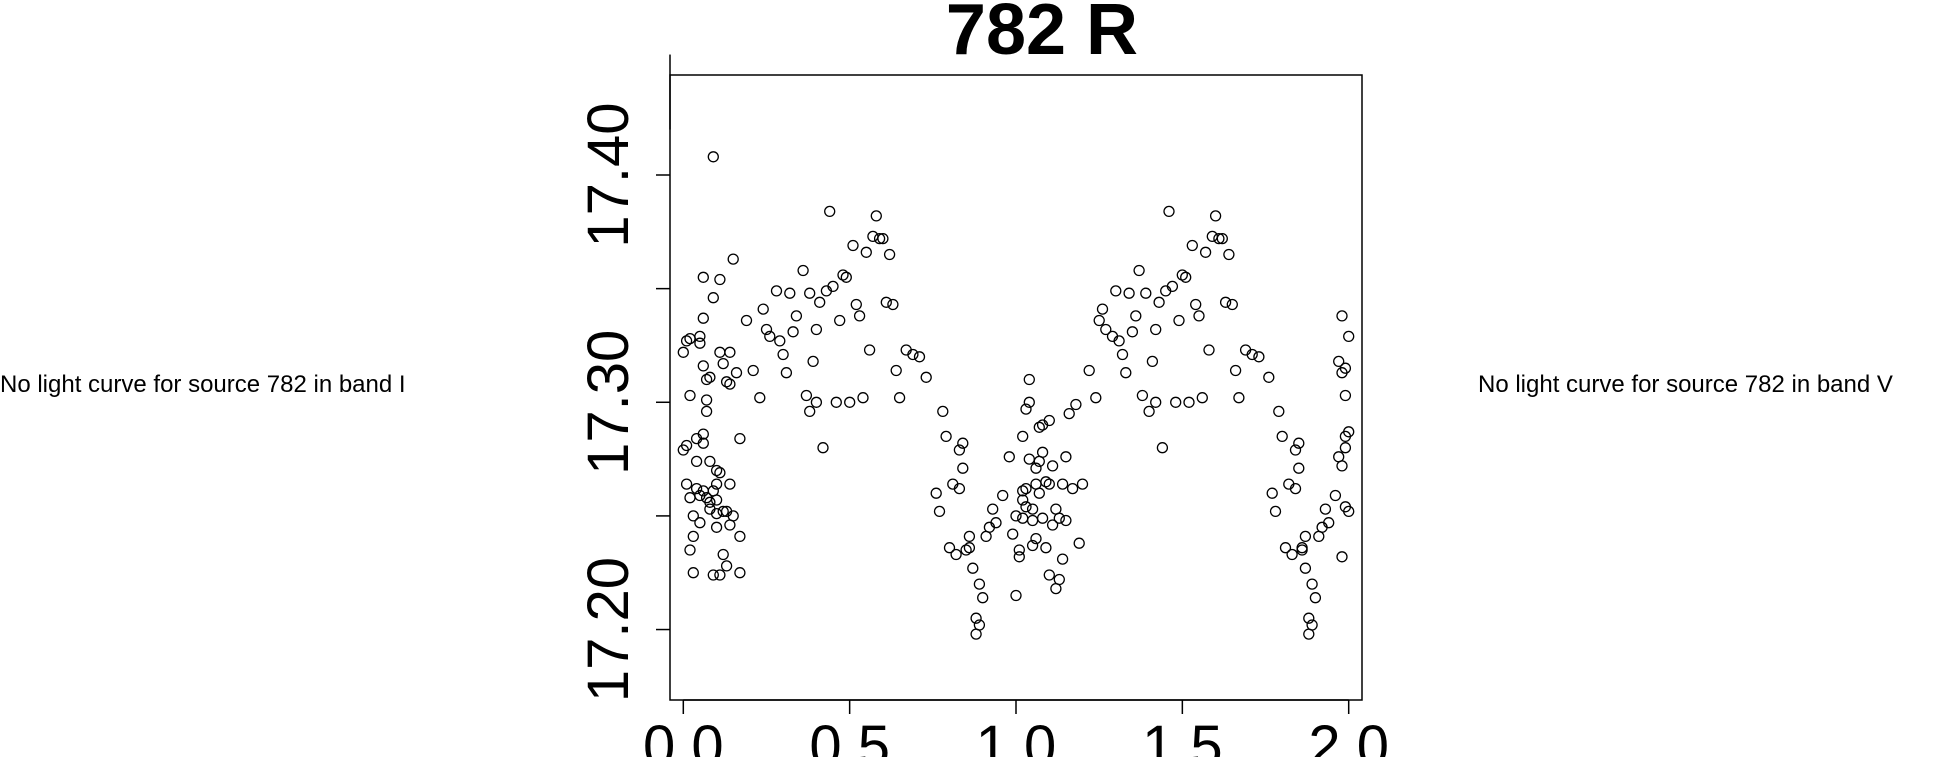 The width and height of the screenshot is (1953, 757). What do you see at coordinates (1348, 735) in the screenshot?
I see `x-tick-label: 2.0` at bounding box center [1348, 735].